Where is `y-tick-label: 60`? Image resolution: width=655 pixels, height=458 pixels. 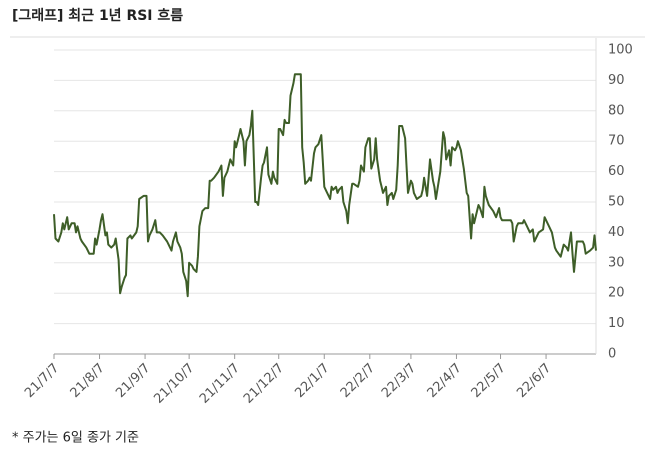 y-tick-label: 60 is located at coordinates (616, 171).